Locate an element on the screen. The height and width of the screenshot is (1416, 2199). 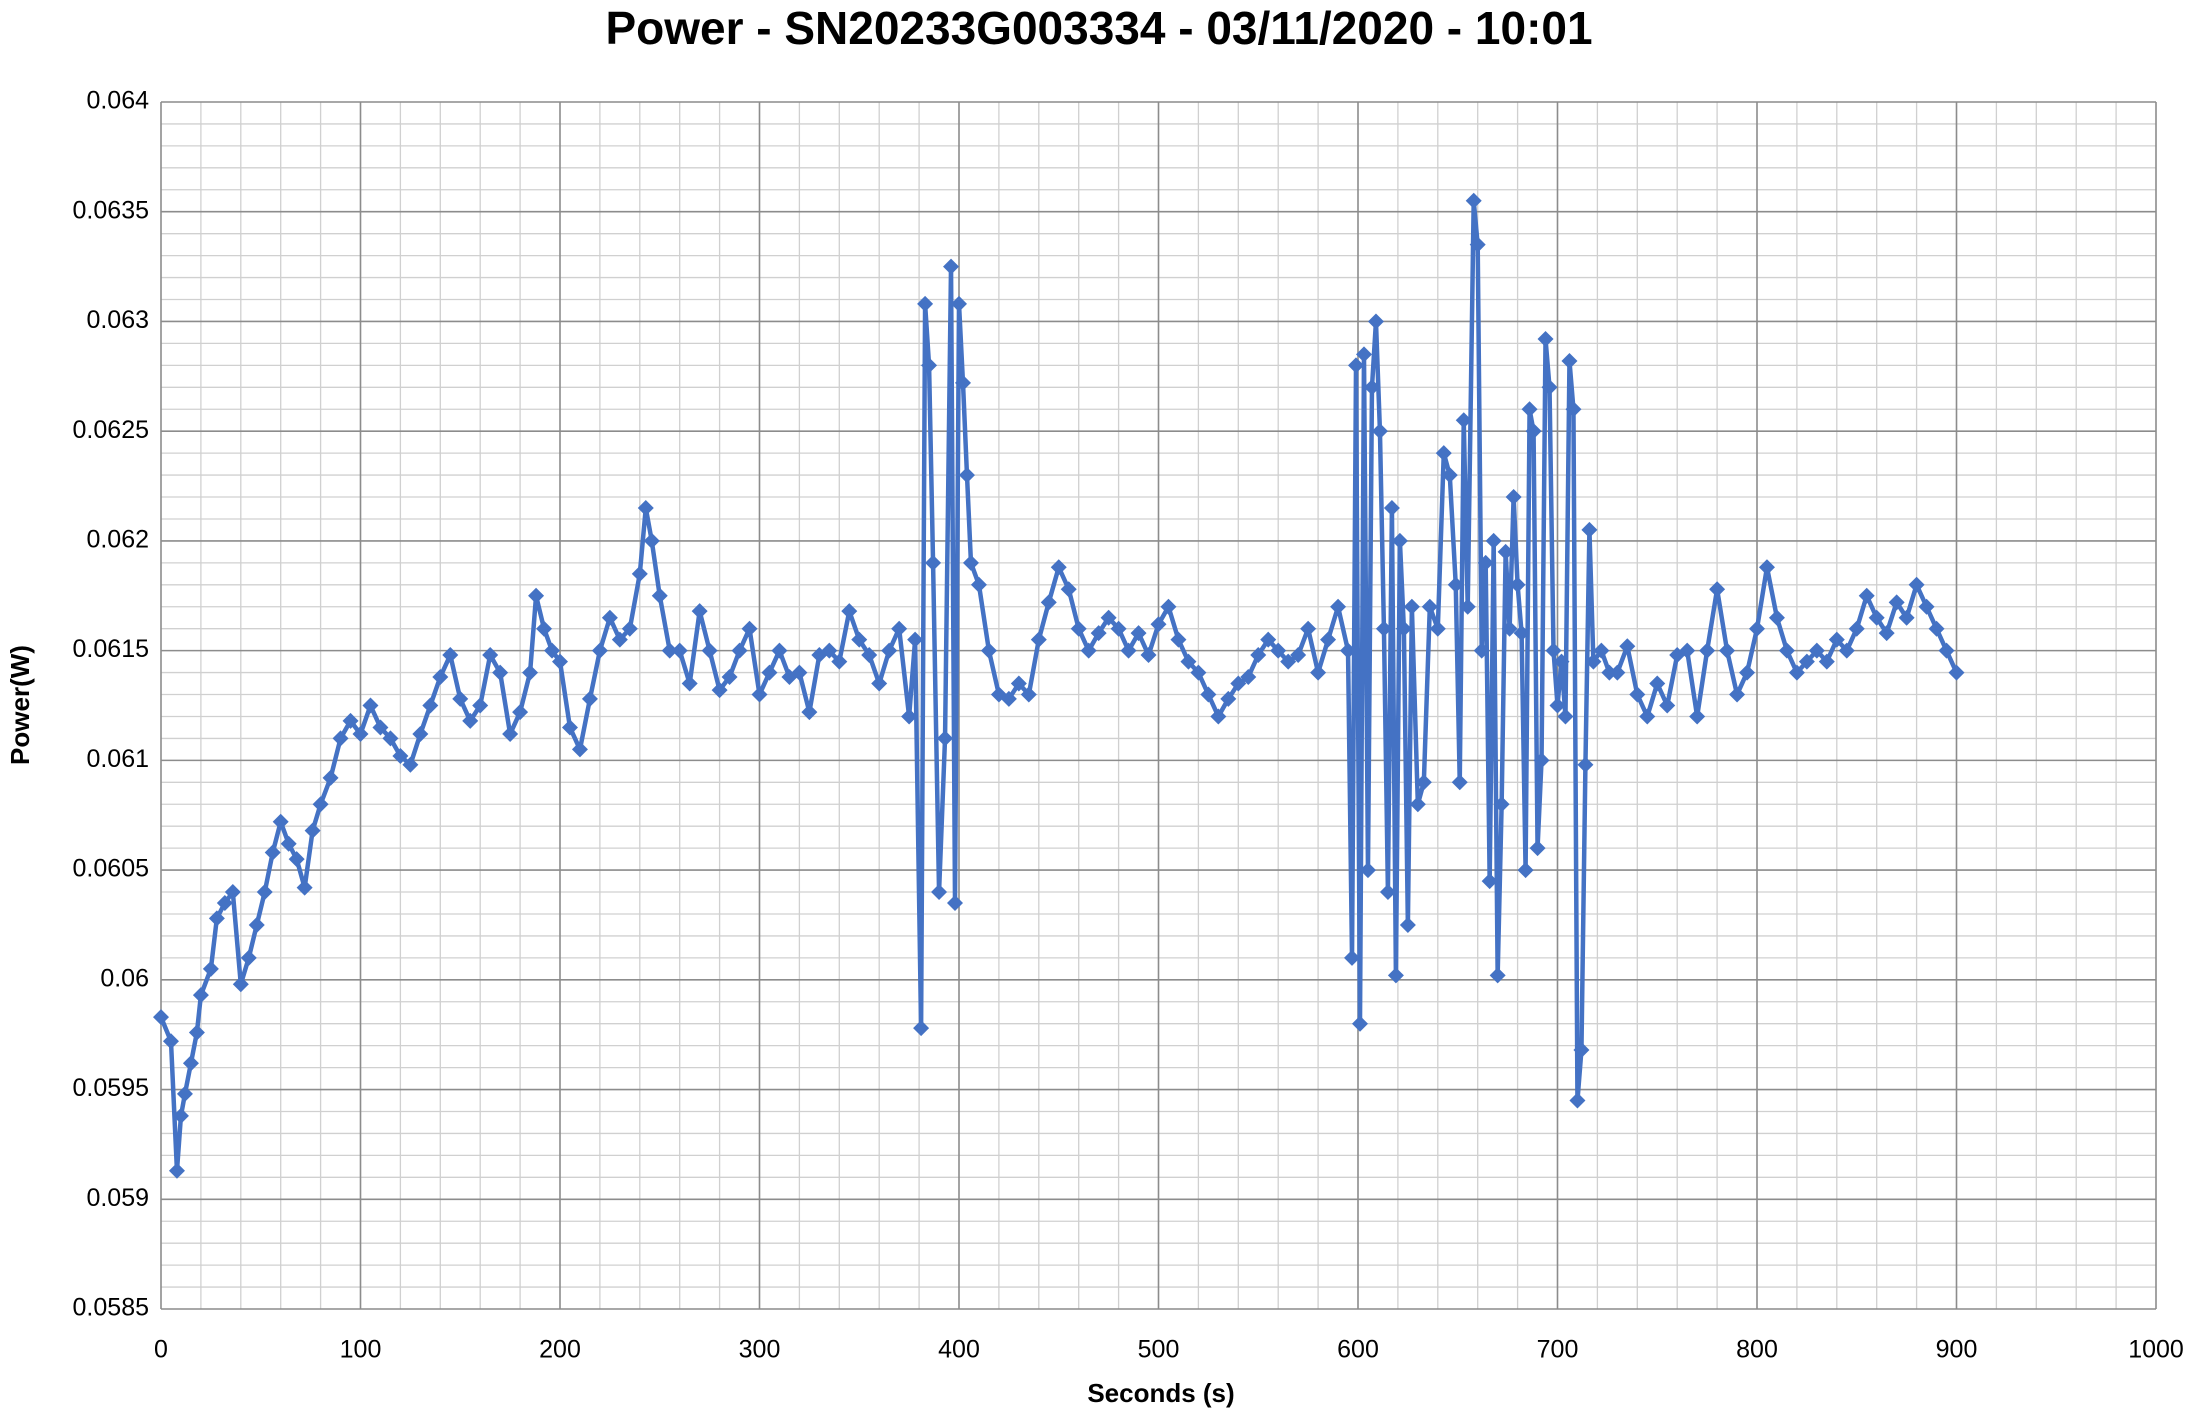
x-tick-label: 500 is located at coordinates (1159, 1350).